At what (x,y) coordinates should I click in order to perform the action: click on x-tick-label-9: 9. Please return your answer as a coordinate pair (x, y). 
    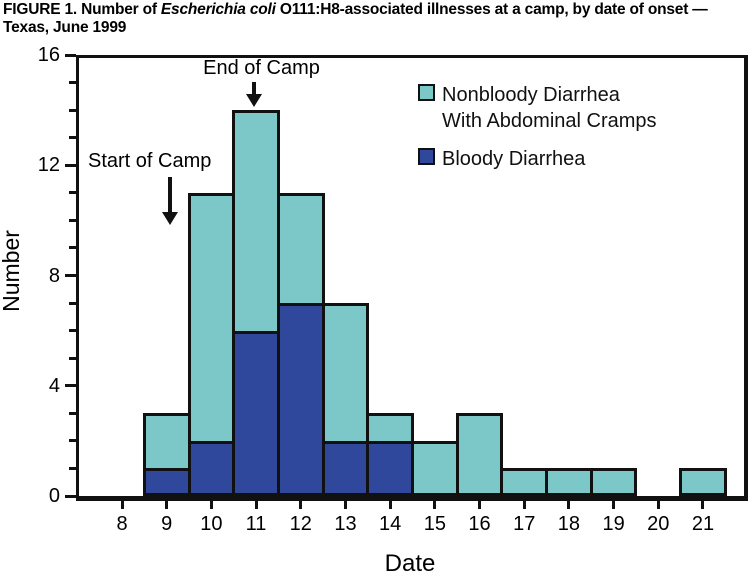
    Looking at the image, I should click on (167, 524).